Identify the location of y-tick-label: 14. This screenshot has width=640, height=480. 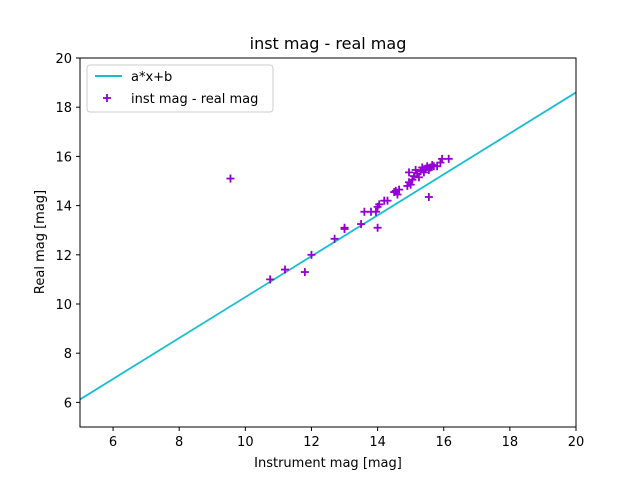
(63, 207).